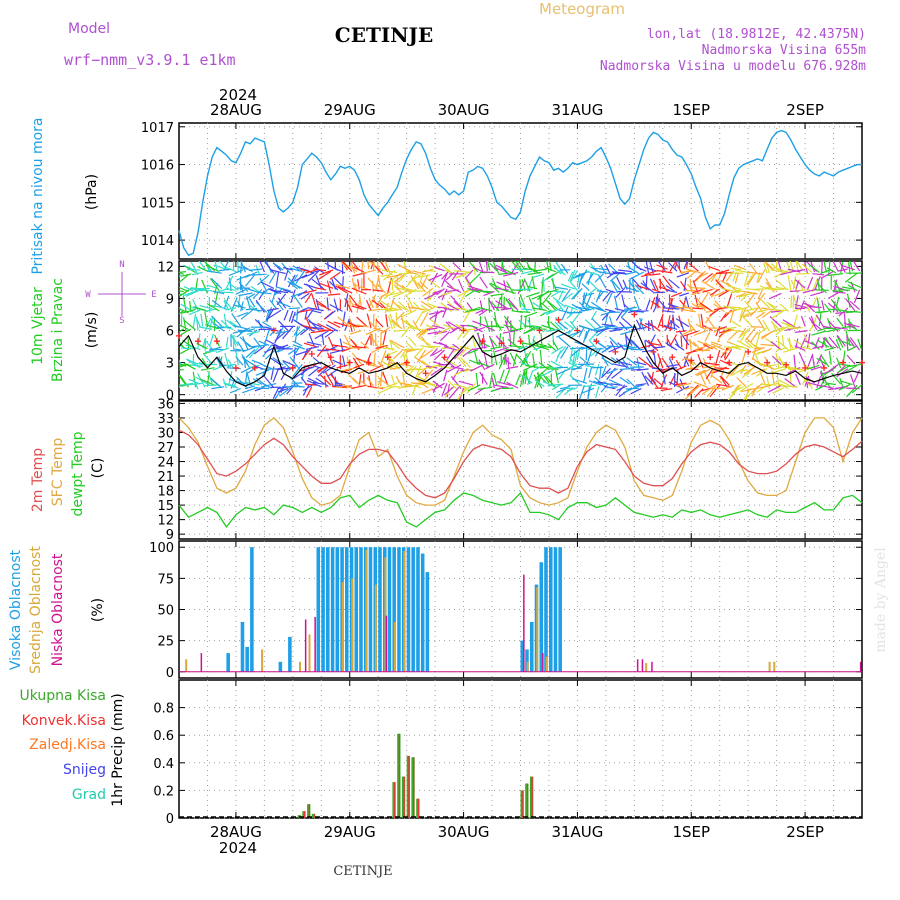 Image resolution: width=900 pixels, height=900 pixels. I want to click on compass-n: N, so click(121, 265).